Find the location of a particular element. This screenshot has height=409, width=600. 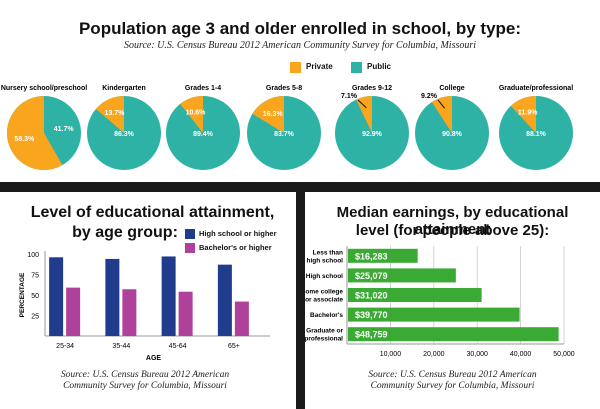

earnings-category-label: Graduate or is located at coordinates (324, 331).